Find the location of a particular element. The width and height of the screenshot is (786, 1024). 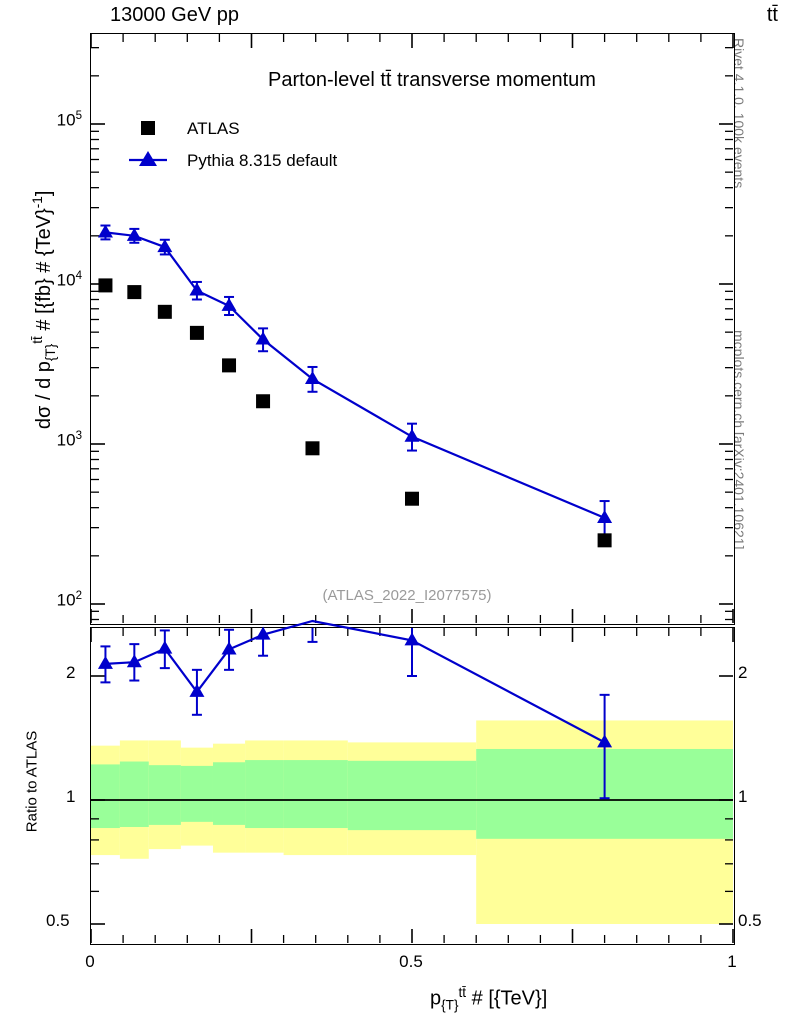

ratio-tick-label-right: 2 is located at coordinates (743, 672).